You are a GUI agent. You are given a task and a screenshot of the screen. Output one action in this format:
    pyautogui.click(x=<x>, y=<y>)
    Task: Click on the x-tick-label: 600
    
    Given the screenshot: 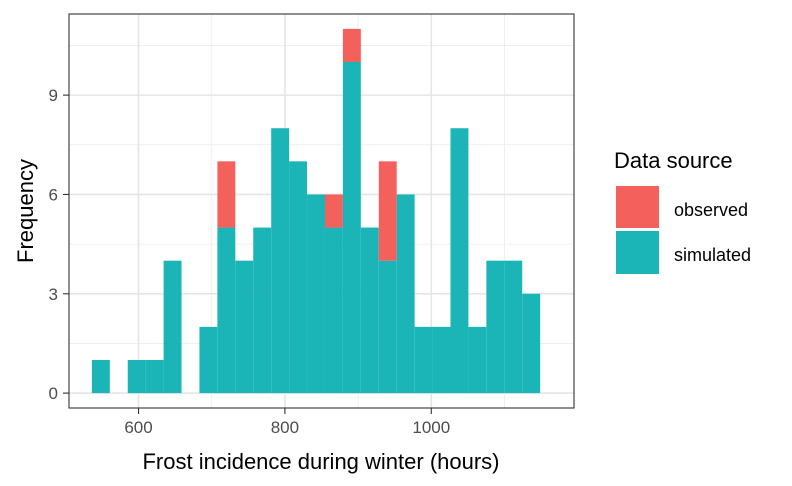 What is the action you would take?
    pyautogui.click(x=138, y=427)
    